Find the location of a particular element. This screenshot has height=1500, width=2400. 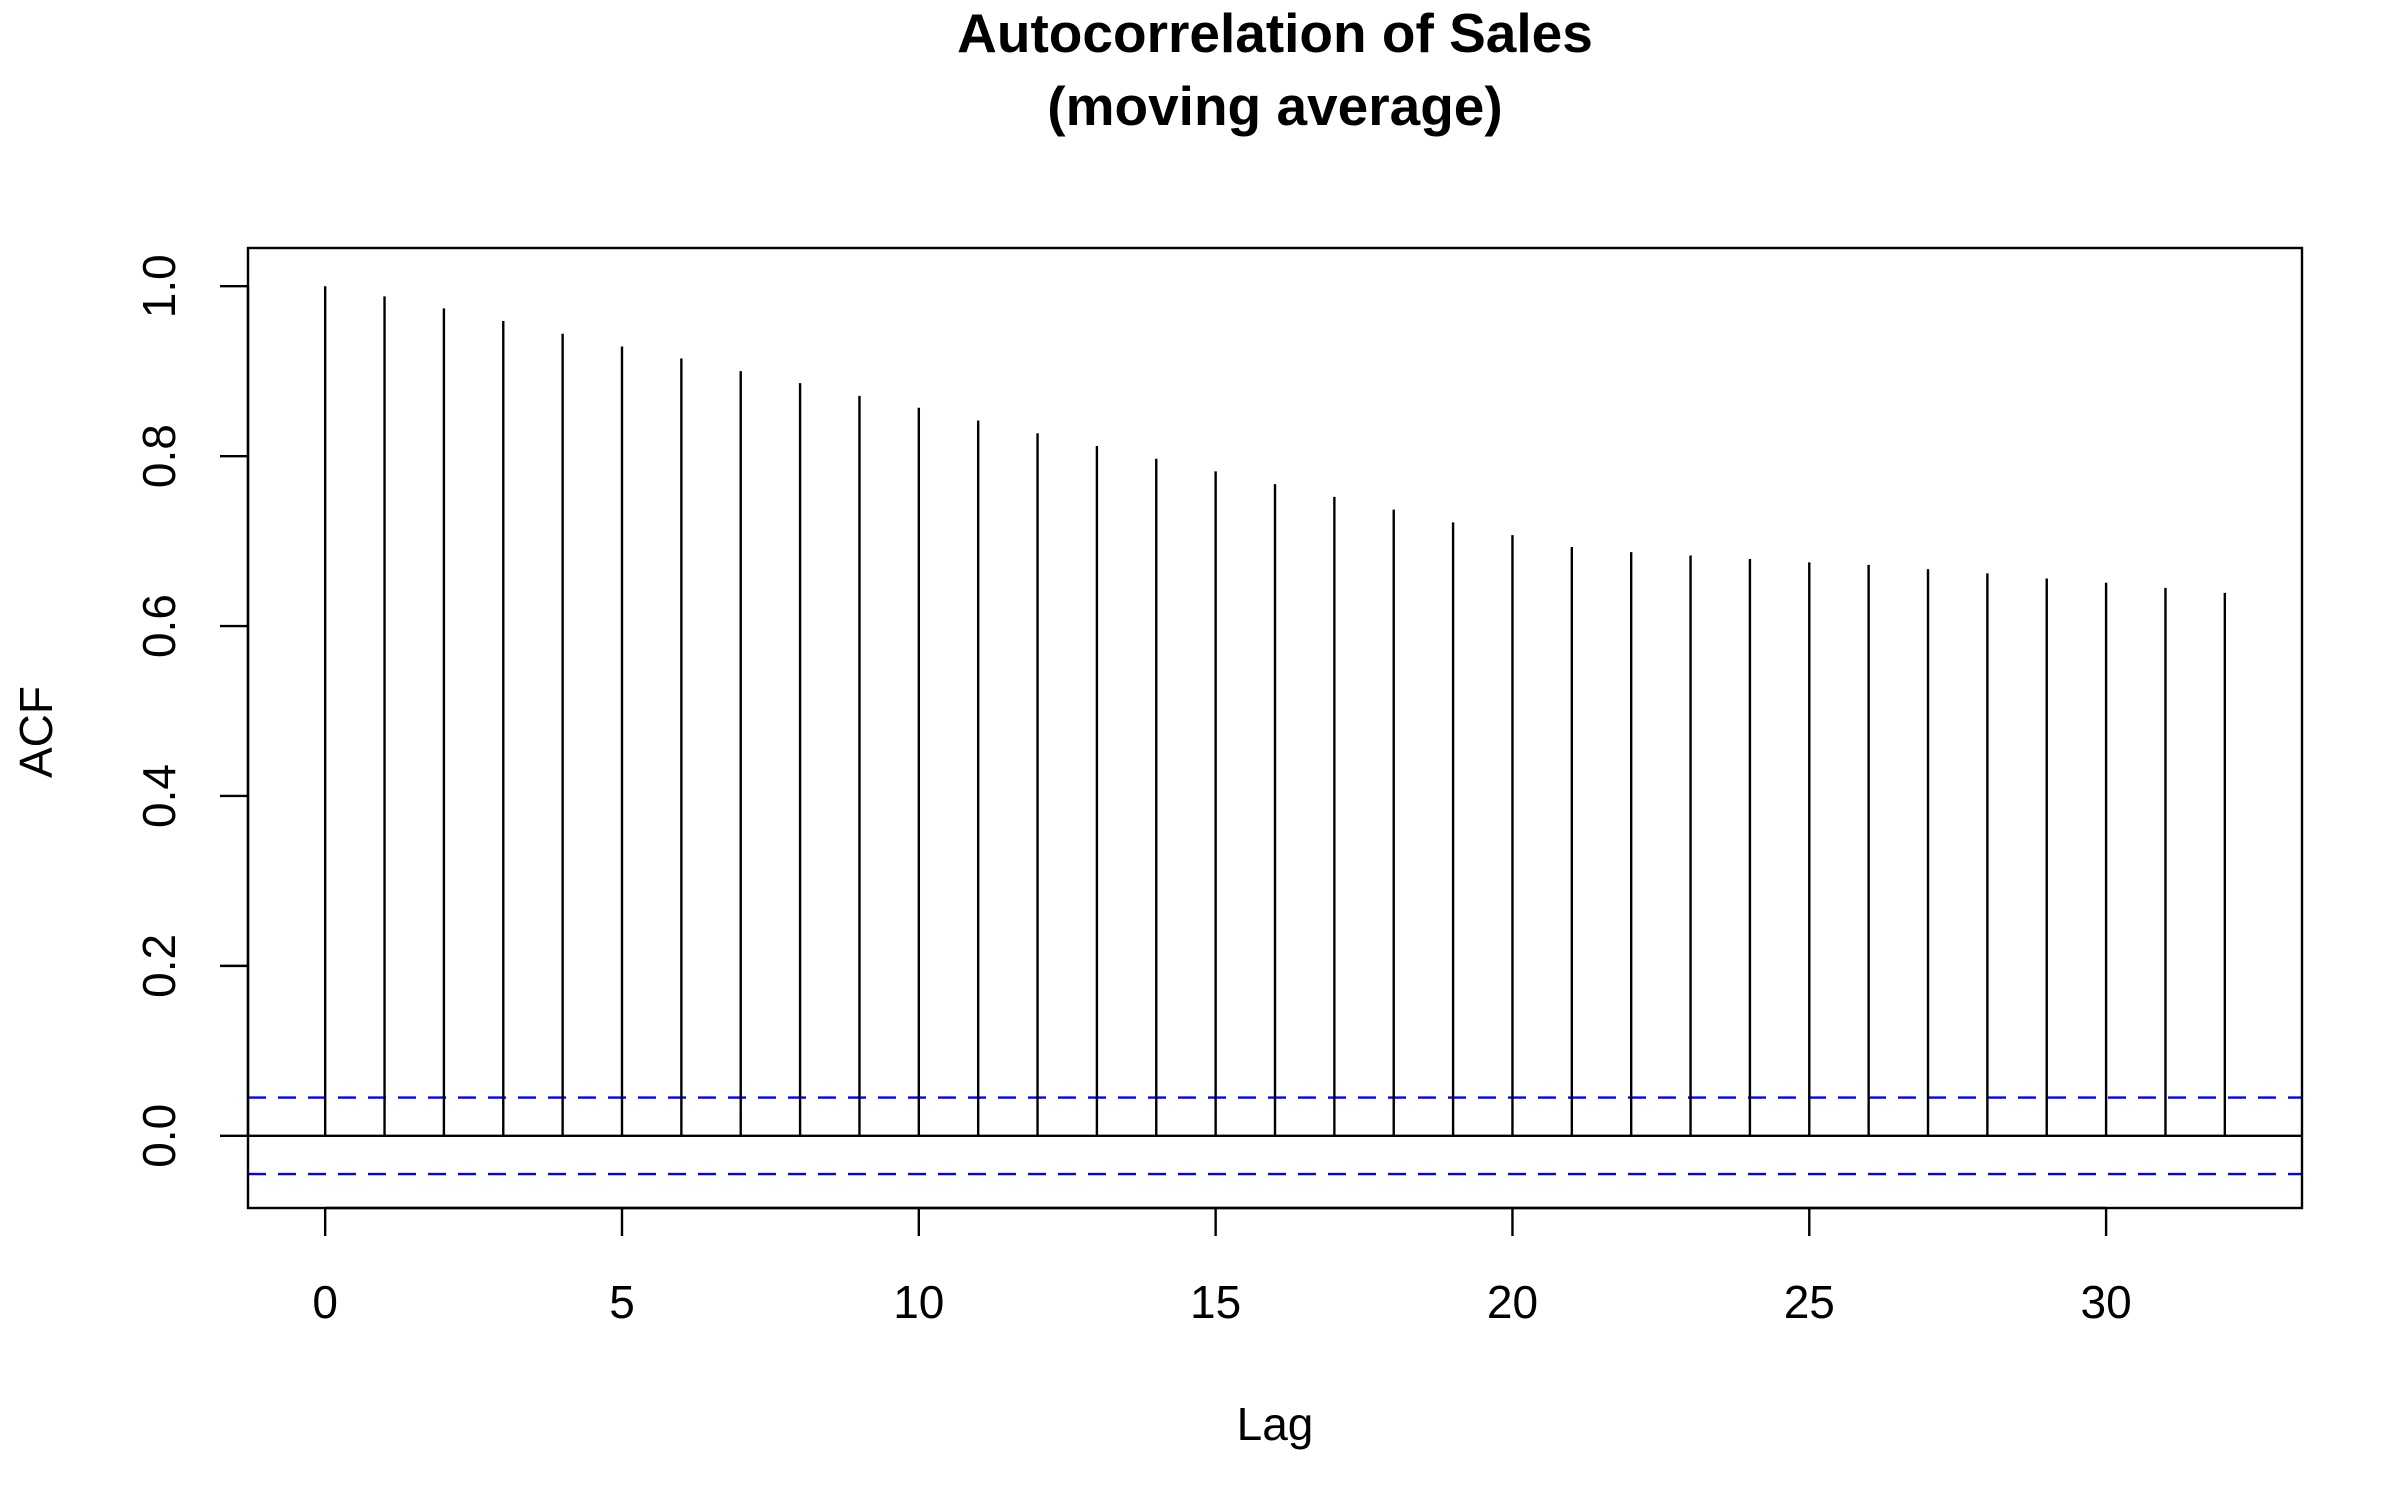

x-tick-label: 30 is located at coordinates (2106, 1302).